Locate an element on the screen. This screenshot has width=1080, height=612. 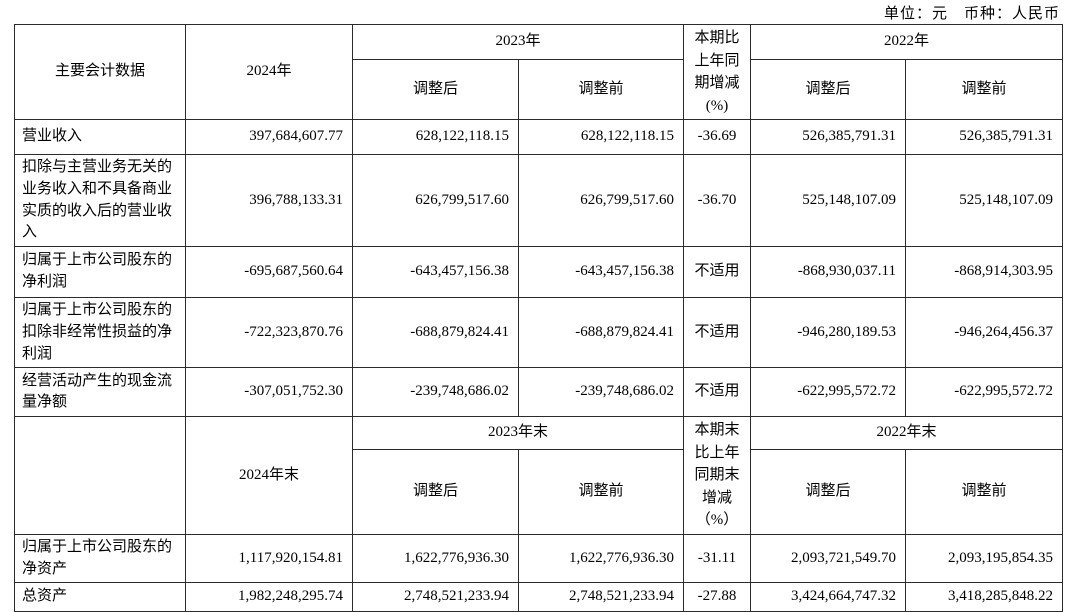
change-cell: -36.69 is located at coordinates (717, 137).